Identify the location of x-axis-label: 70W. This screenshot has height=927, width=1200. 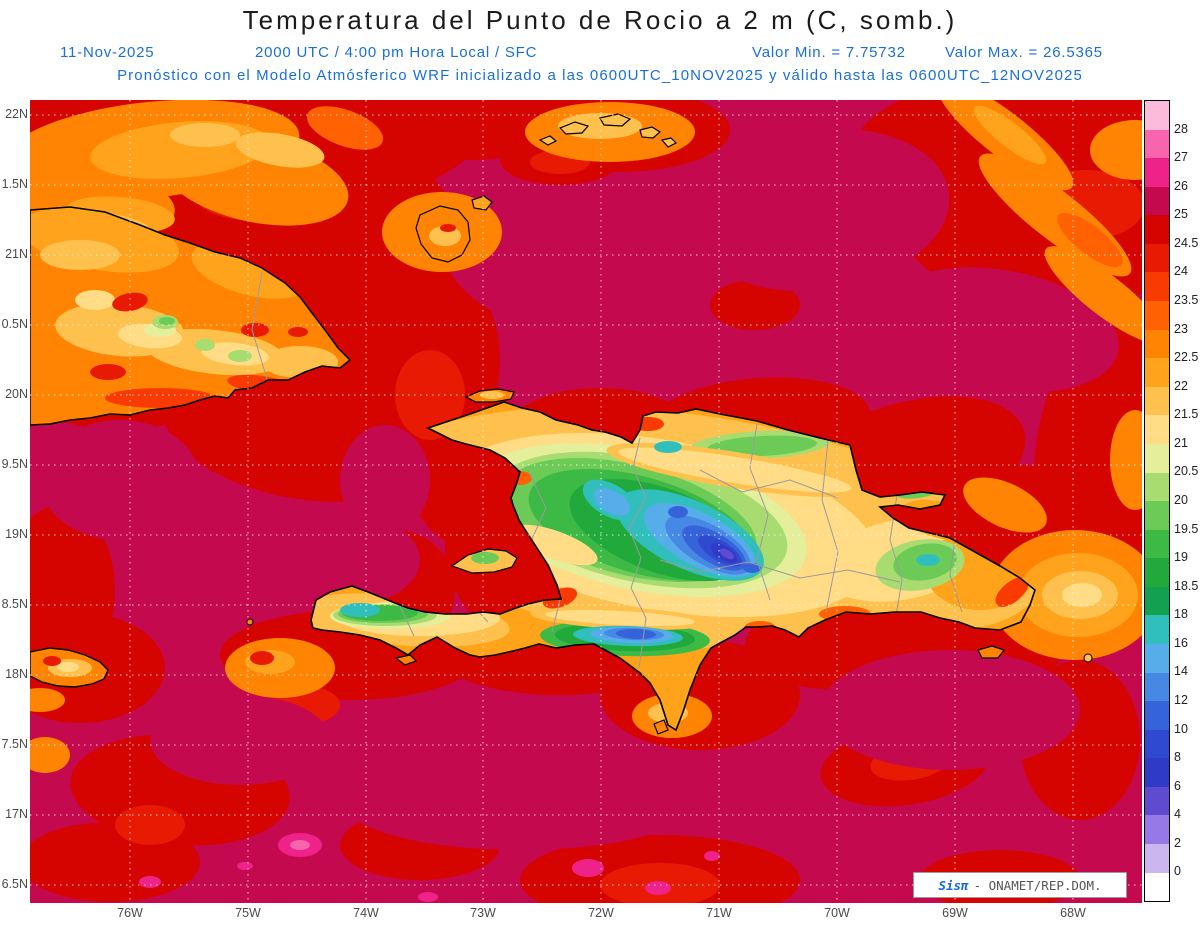
(837, 913).